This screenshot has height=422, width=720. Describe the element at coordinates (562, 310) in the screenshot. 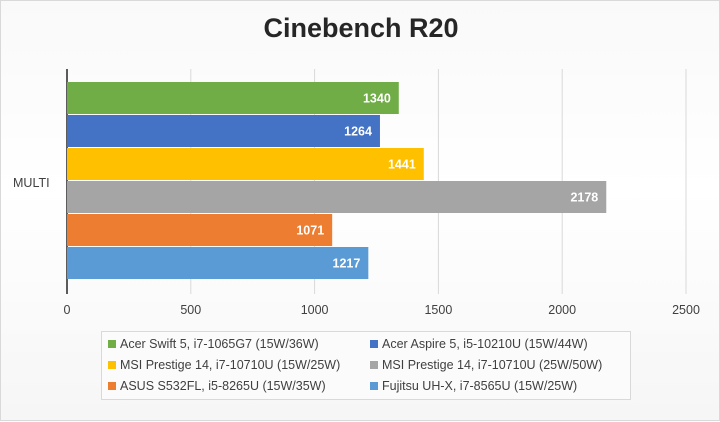

I see `x-tick-label: 2000` at that location.